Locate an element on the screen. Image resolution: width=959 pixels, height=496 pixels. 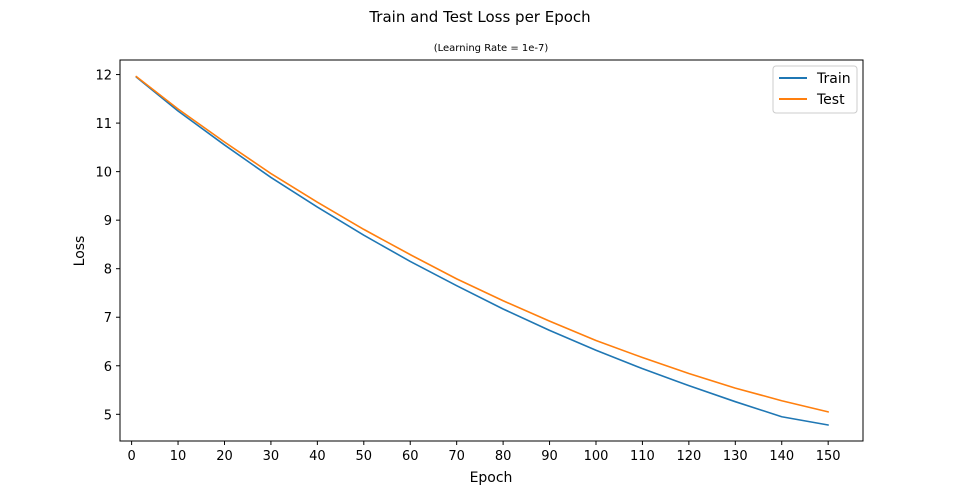
chart-title: Train and Test Loss per Epoch is located at coordinates (479, 17).